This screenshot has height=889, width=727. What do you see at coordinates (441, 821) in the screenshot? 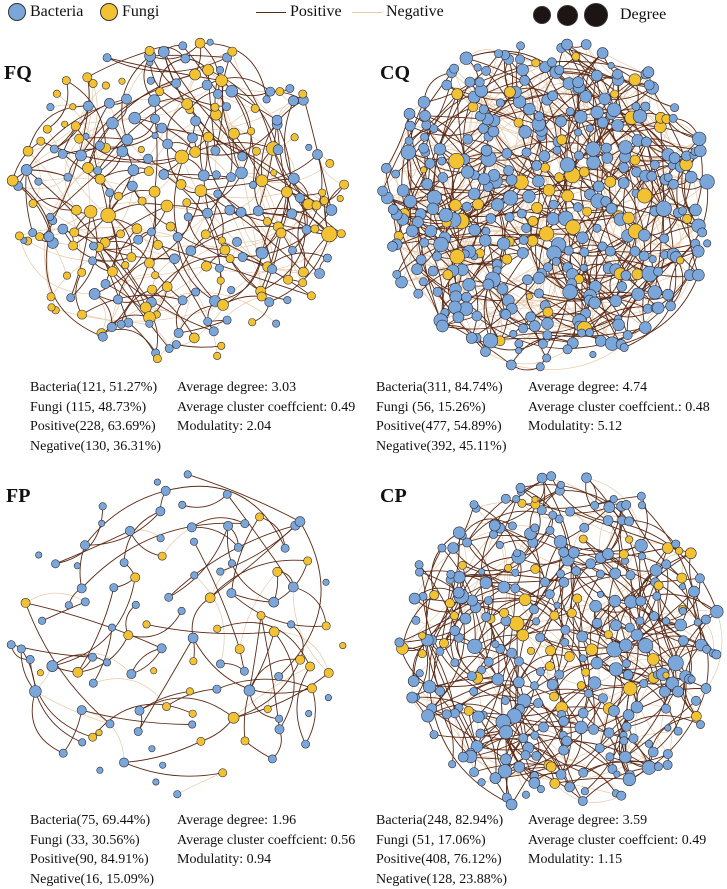
I see `stat-bacteria: Bacteria(248, 82.94%)` at bounding box center [441, 821].